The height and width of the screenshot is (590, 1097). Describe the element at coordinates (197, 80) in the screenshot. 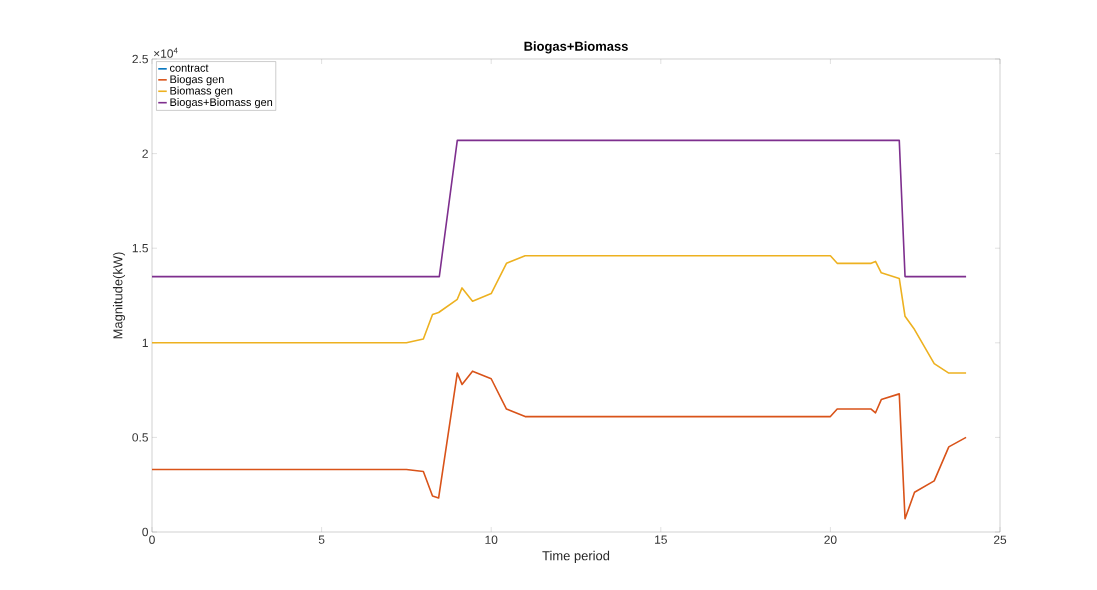

I see `legend-label: Biogas gen` at that location.